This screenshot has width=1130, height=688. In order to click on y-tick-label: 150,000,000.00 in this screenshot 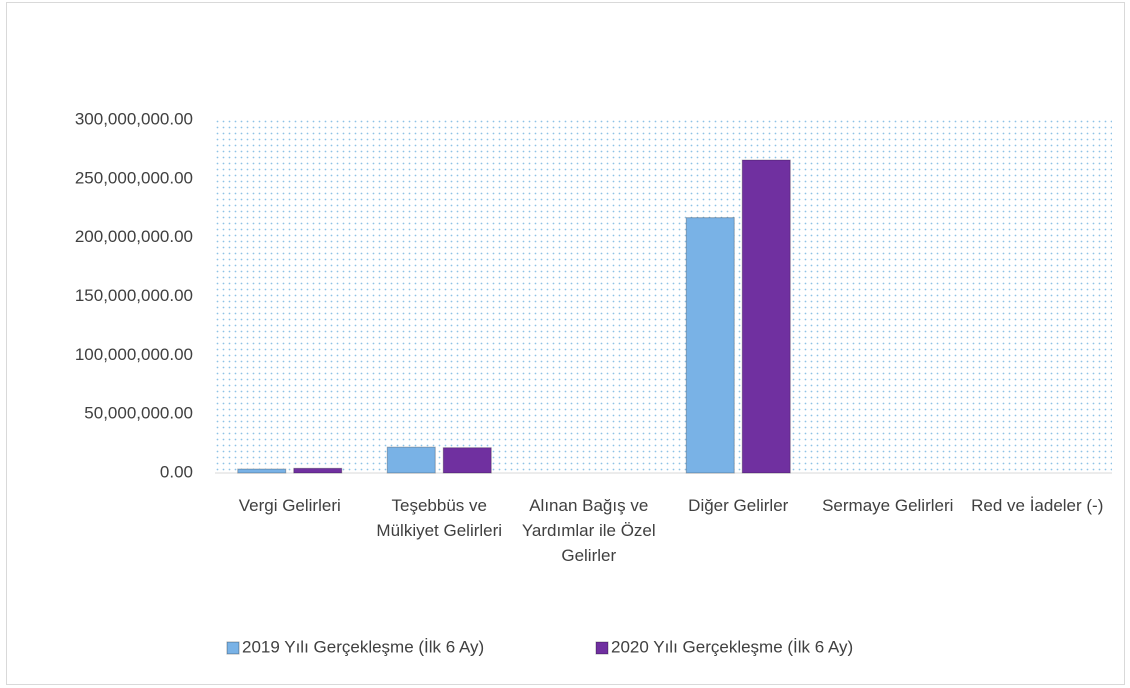, I will do `click(134, 295)`.